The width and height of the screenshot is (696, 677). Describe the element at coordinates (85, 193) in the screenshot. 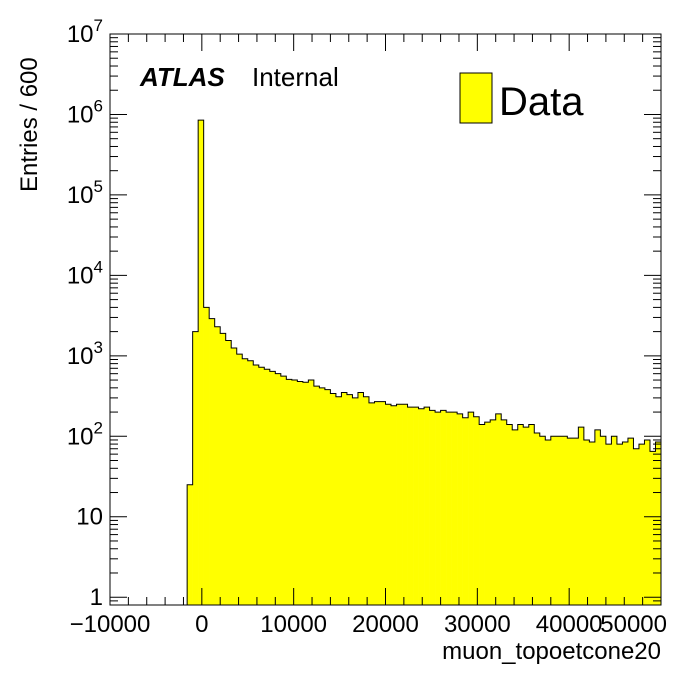

I see `y-tick-label: 10⁵` at that location.